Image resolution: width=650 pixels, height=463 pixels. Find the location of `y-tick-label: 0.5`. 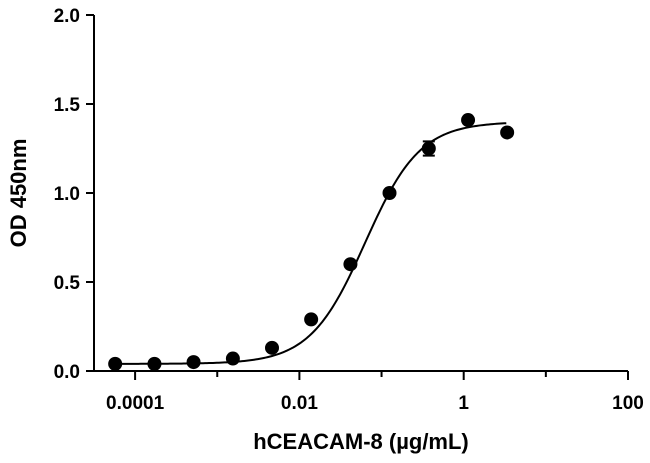

y-tick-label: 0.5 is located at coordinates (67, 283).